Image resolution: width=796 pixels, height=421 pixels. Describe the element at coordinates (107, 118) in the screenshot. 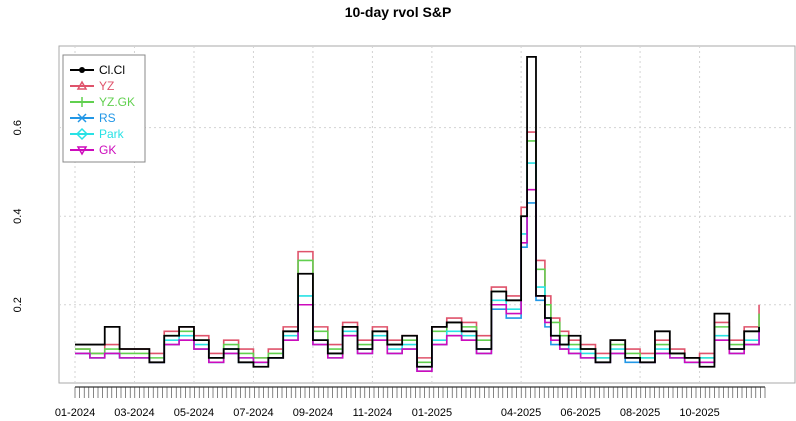

I see `legend-label-rs: RS` at that location.